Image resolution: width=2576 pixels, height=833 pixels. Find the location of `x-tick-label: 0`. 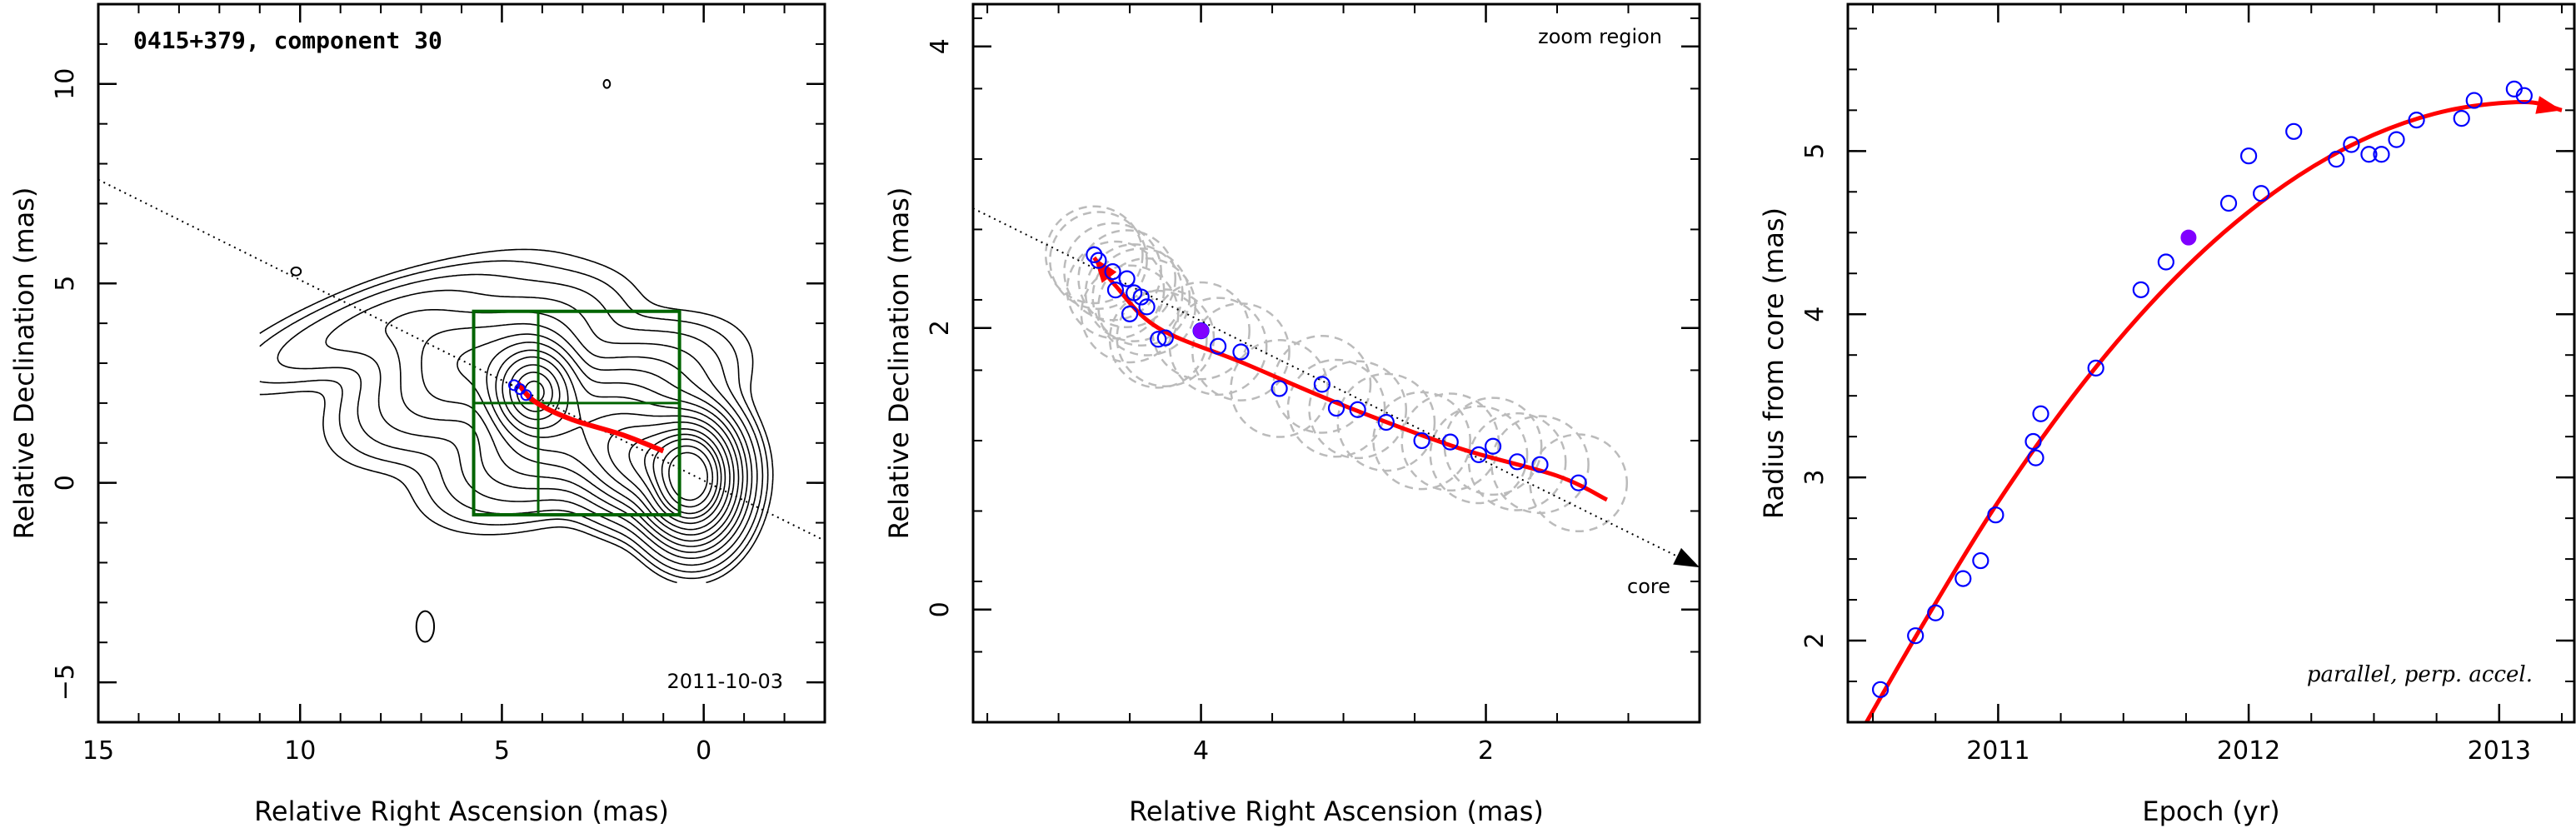

x-tick-label: 0 is located at coordinates (703, 751).